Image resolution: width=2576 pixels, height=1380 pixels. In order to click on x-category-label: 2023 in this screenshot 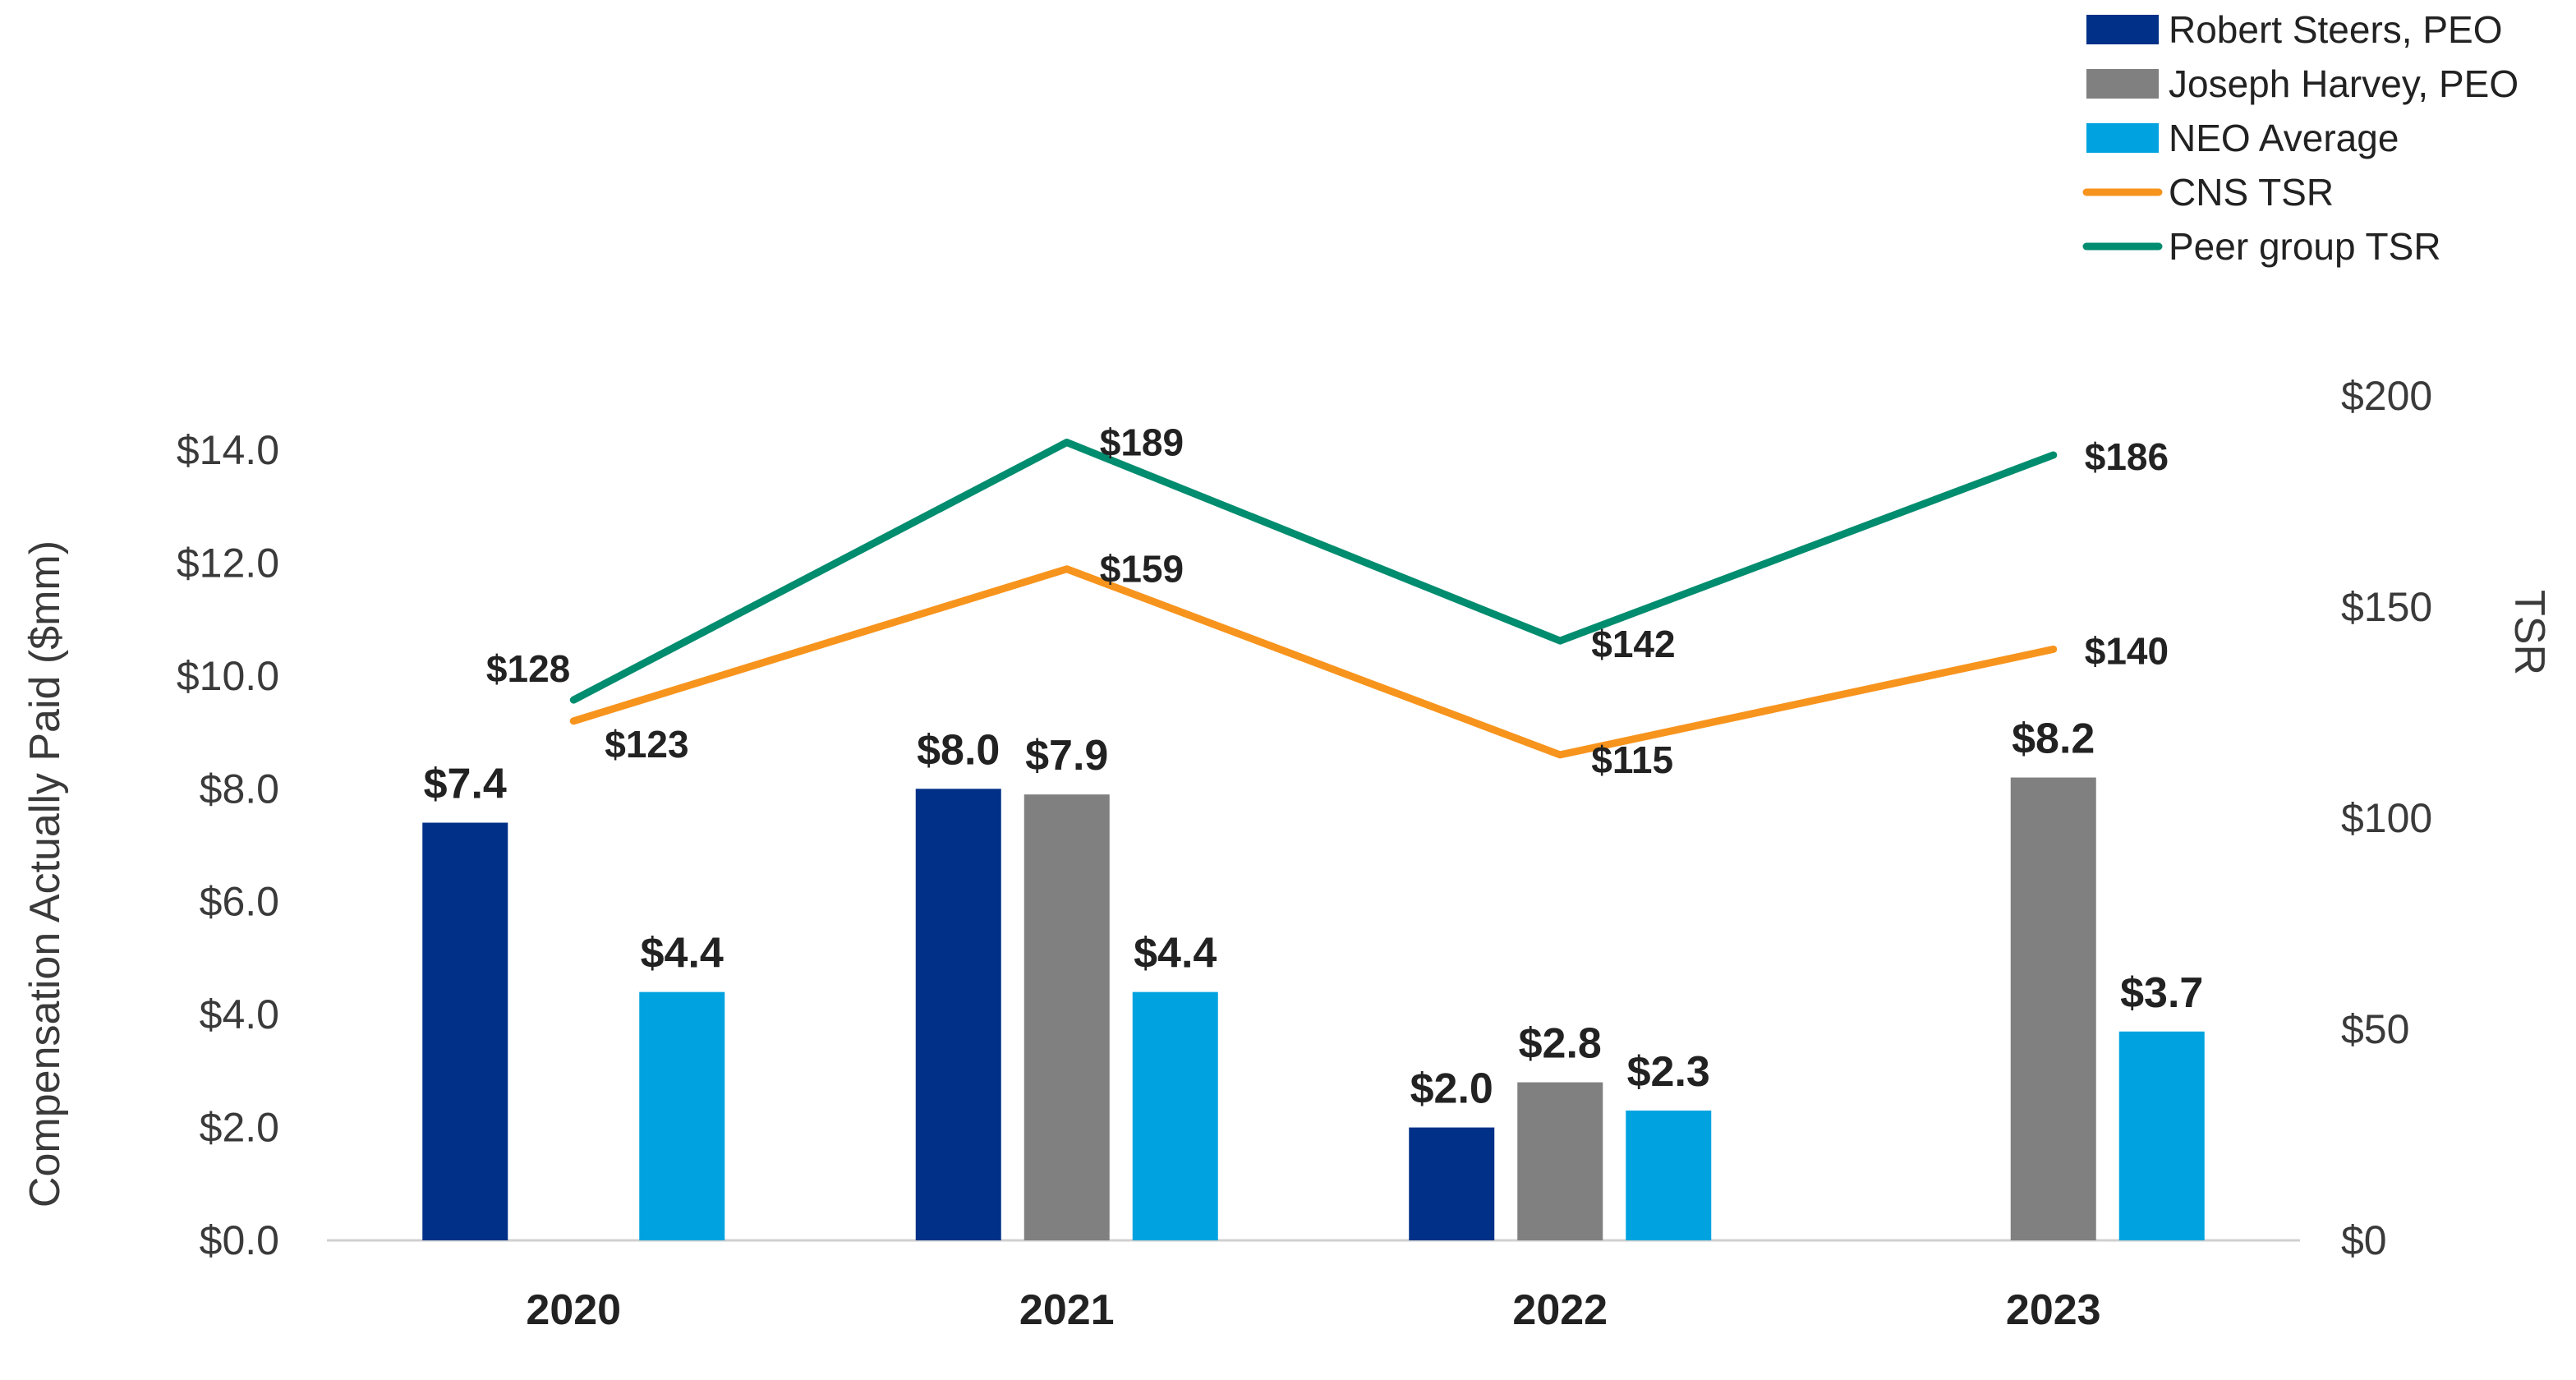, I will do `click(2053, 1310)`.